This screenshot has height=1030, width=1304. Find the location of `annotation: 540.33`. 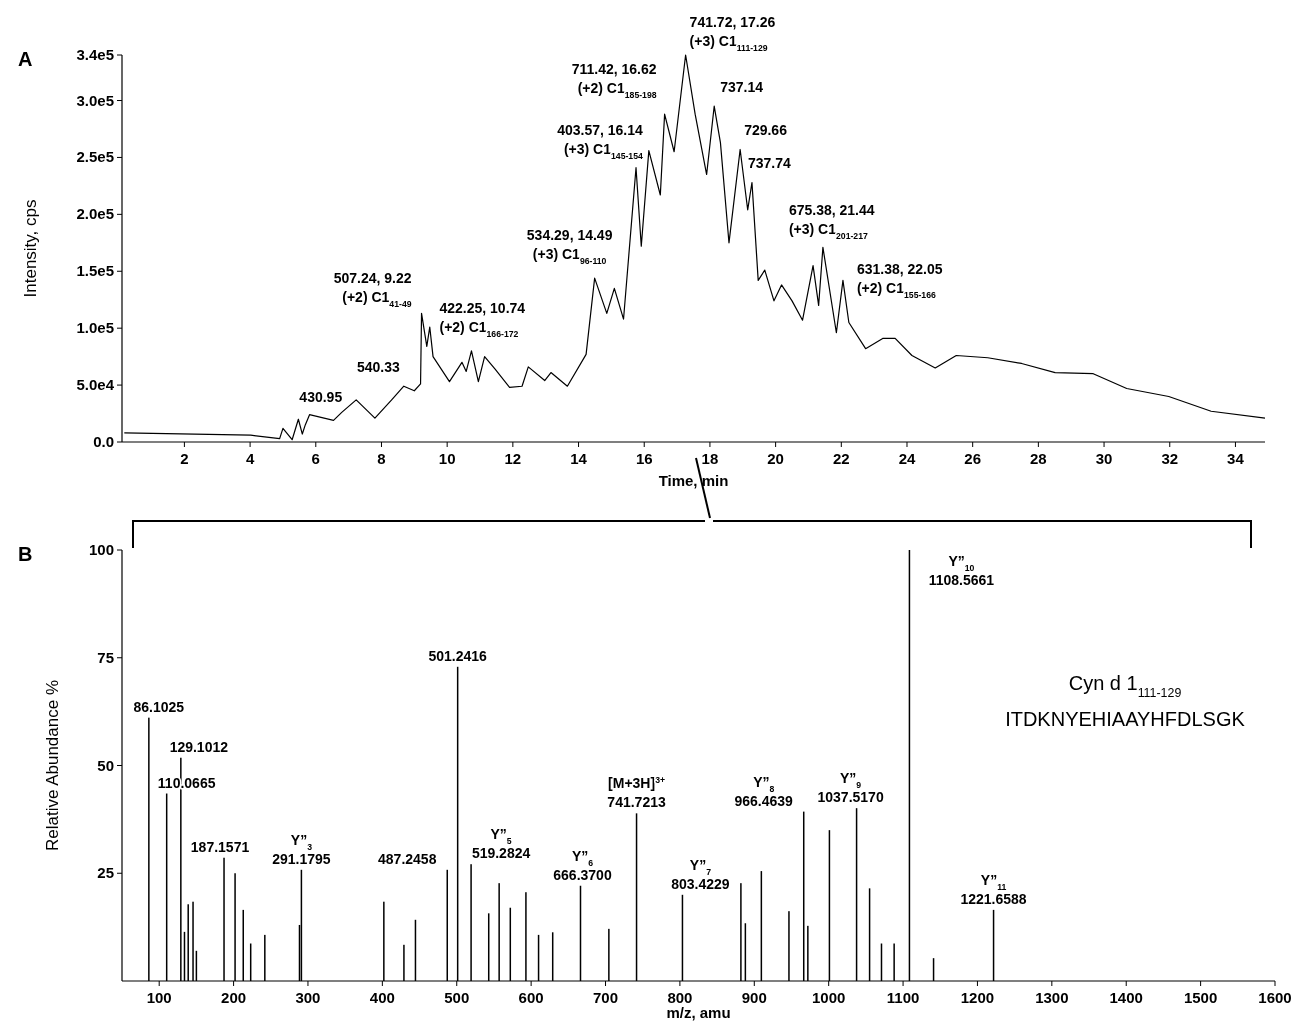

annotation: 540.33 is located at coordinates (378, 367).